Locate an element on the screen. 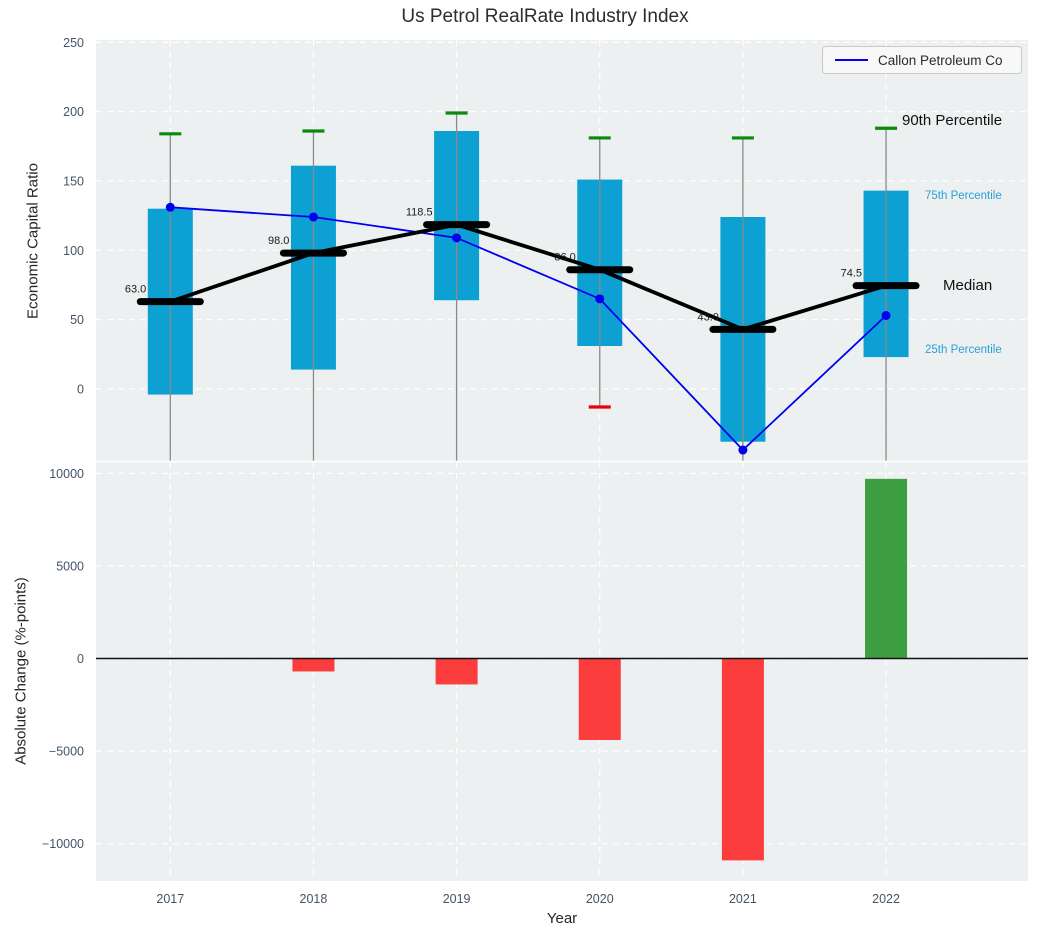 The height and width of the screenshot is (940, 1038). x-tick-label: 2019 is located at coordinates (457, 899).